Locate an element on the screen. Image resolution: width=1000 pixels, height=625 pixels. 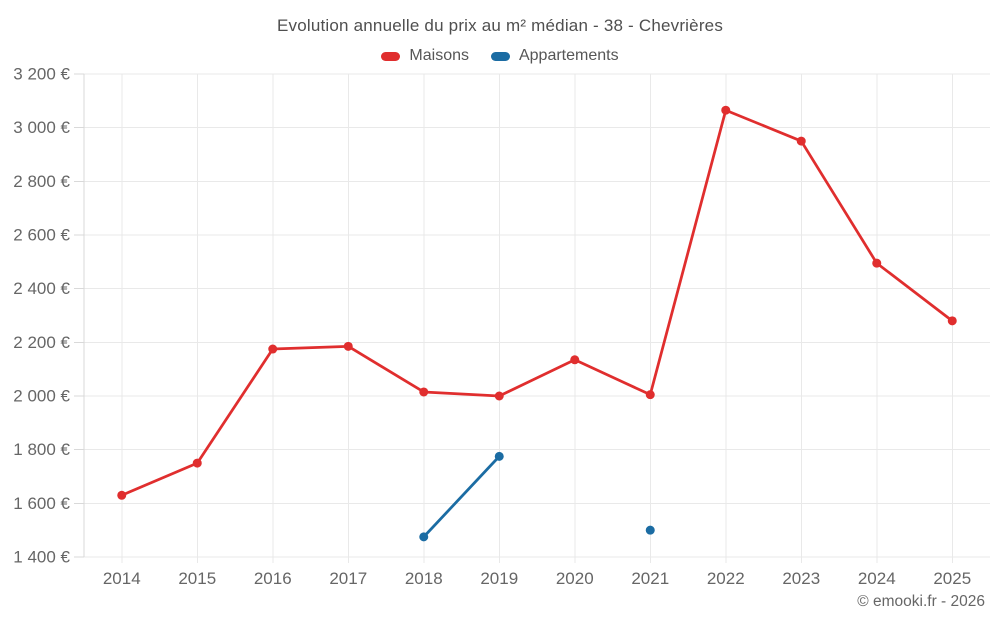
svg-text: 1 800 € is located at coordinates (41, 449).